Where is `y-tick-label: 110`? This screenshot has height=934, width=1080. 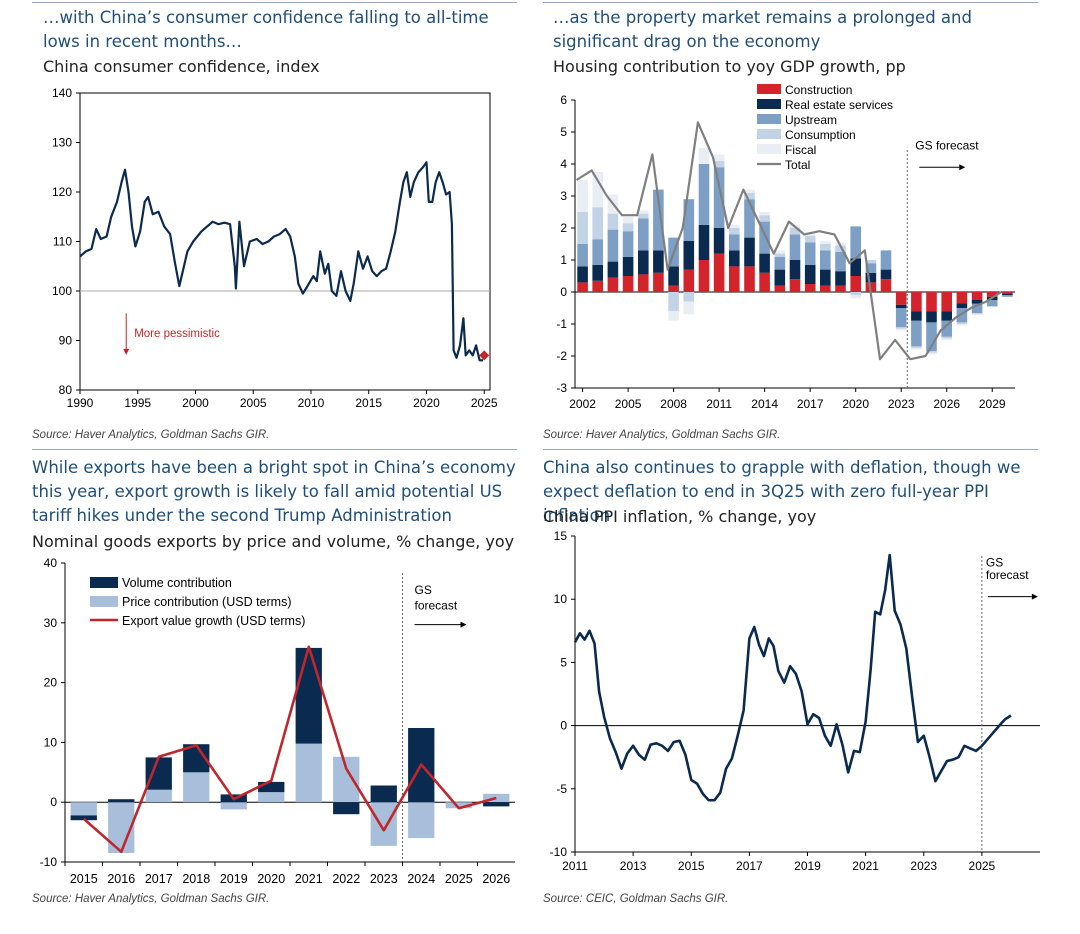
y-tick-label: 110 is located at coordinates (62, 242).